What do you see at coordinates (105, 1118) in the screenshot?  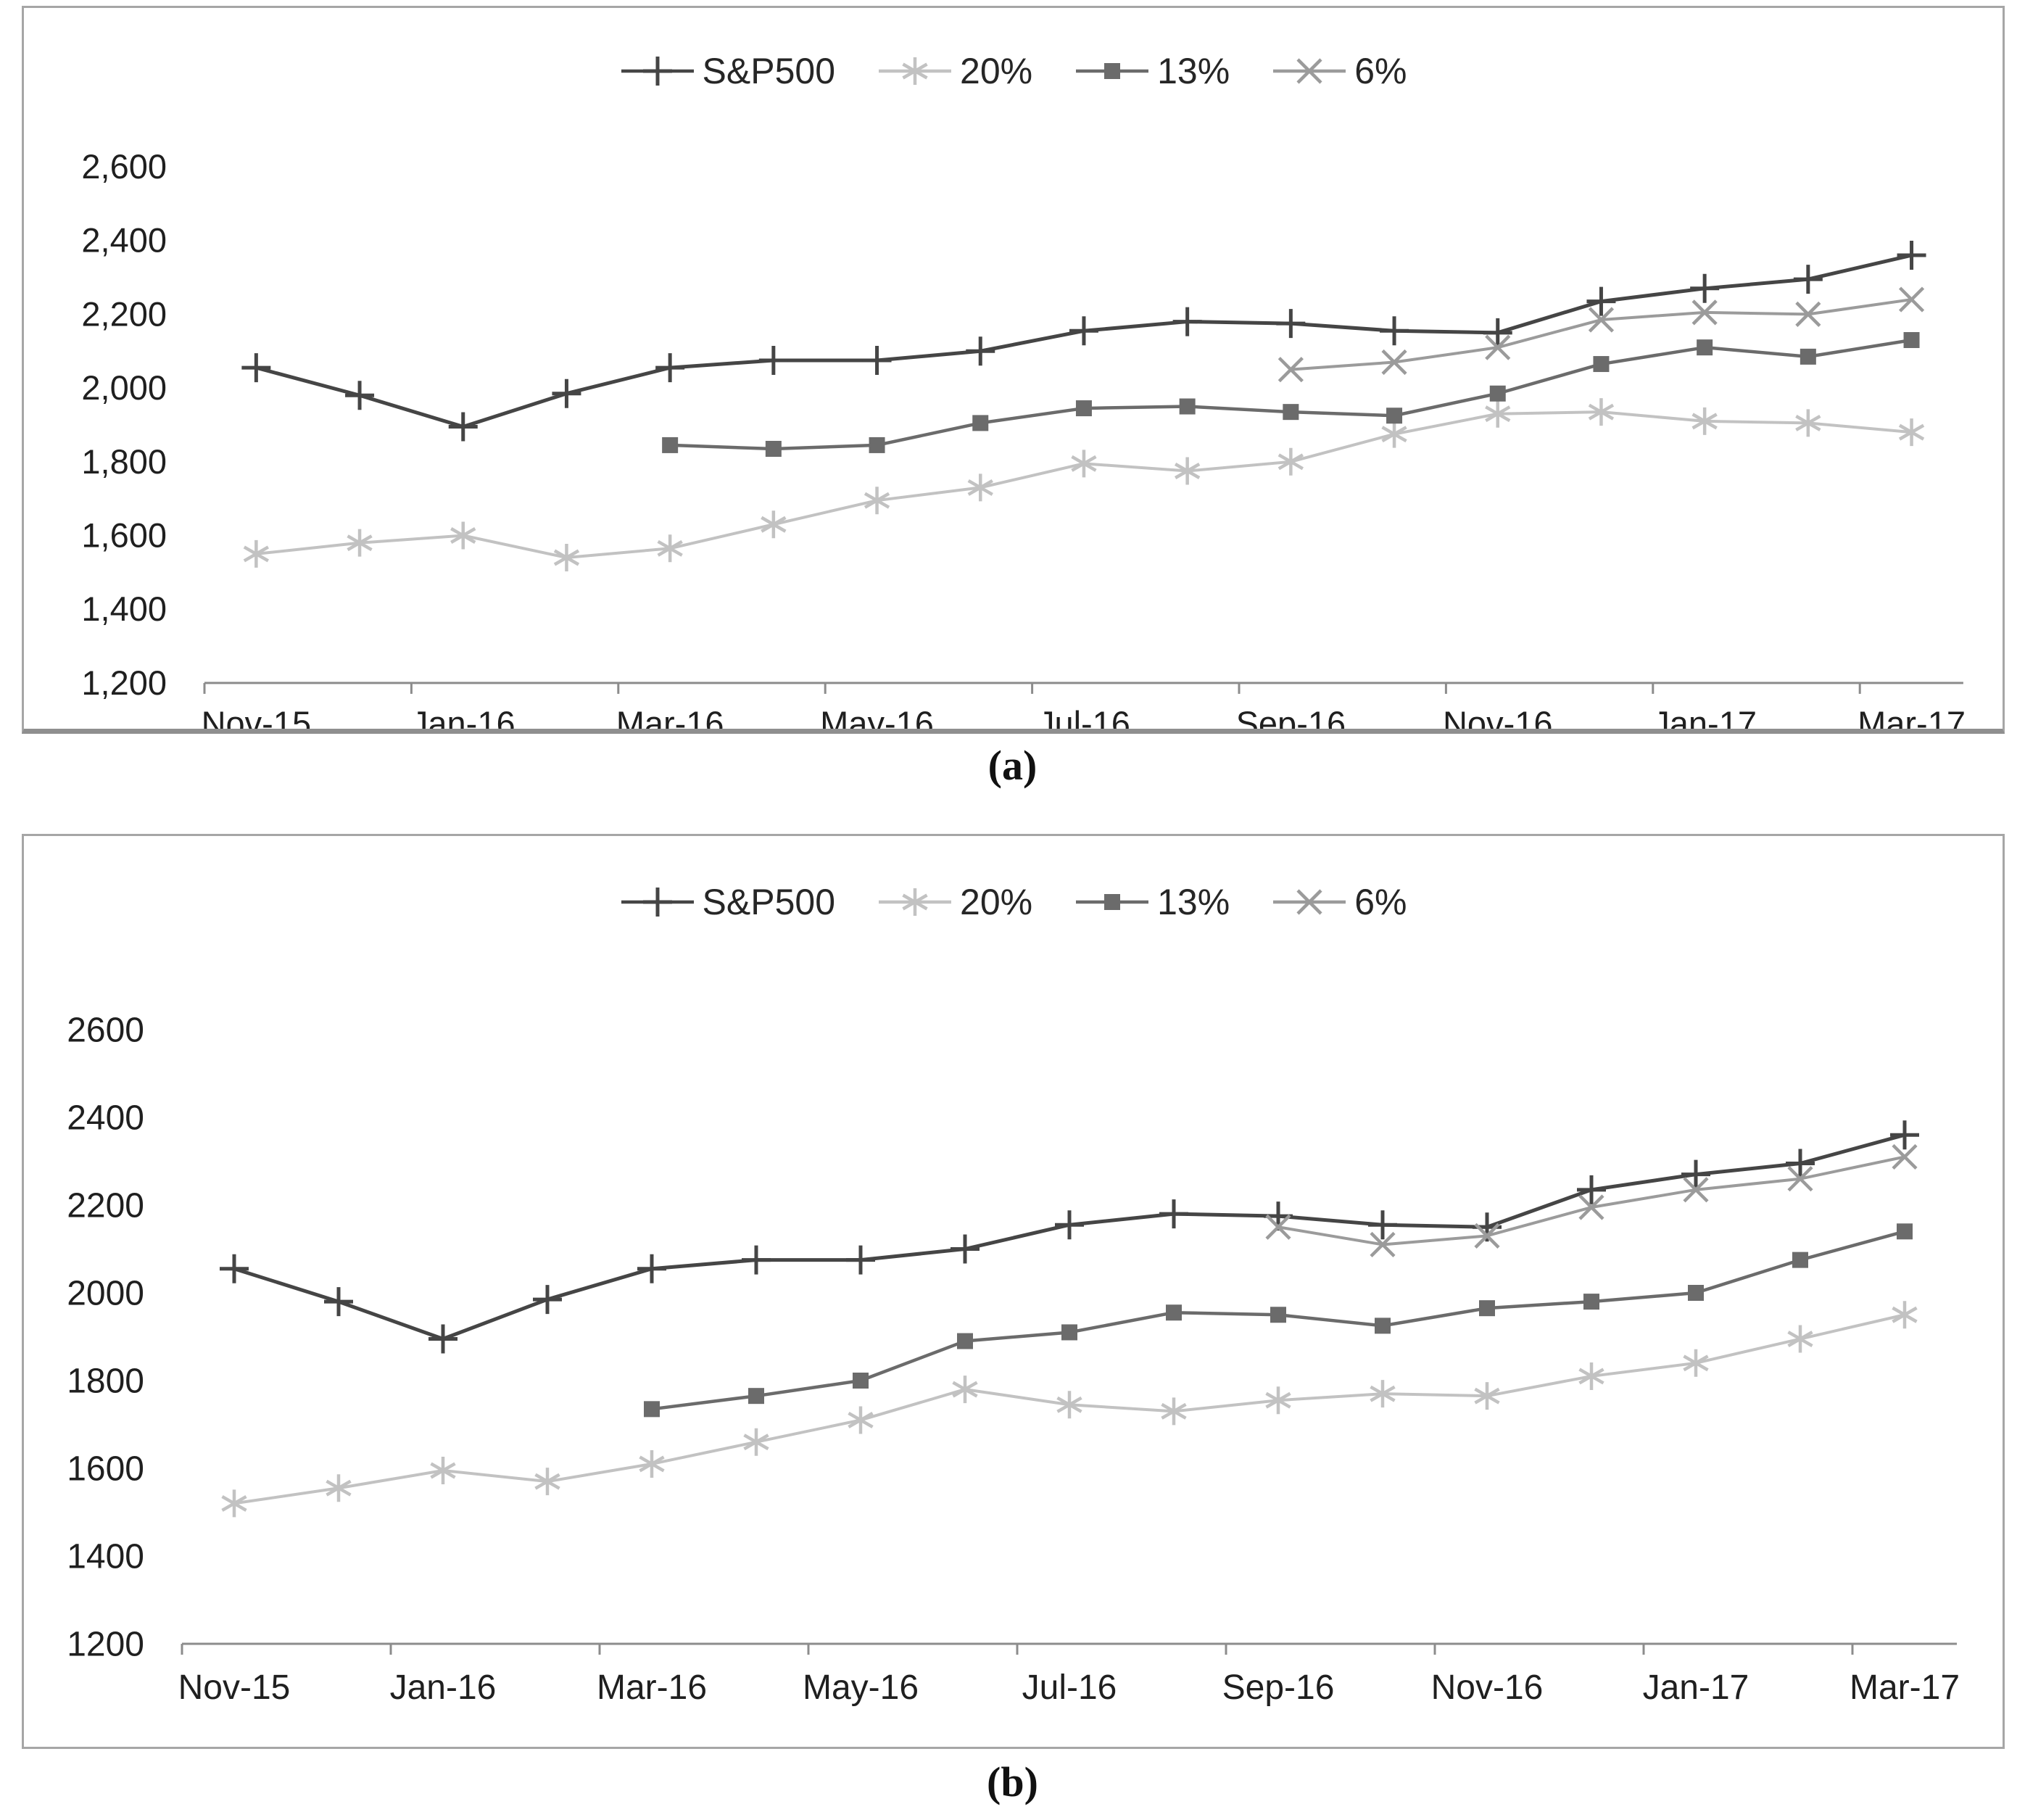 I see `y-axis-tick-label: 2400` at bounding box center [105, 1118].